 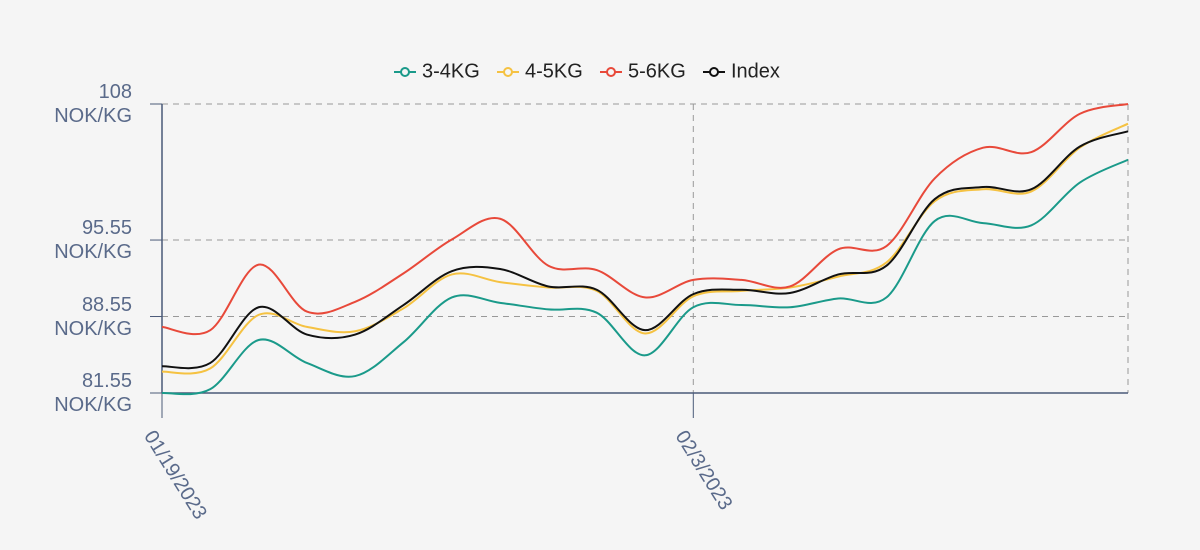 I want to click on x-tick-label: 01/19/2023, so click(x=175, y=475).